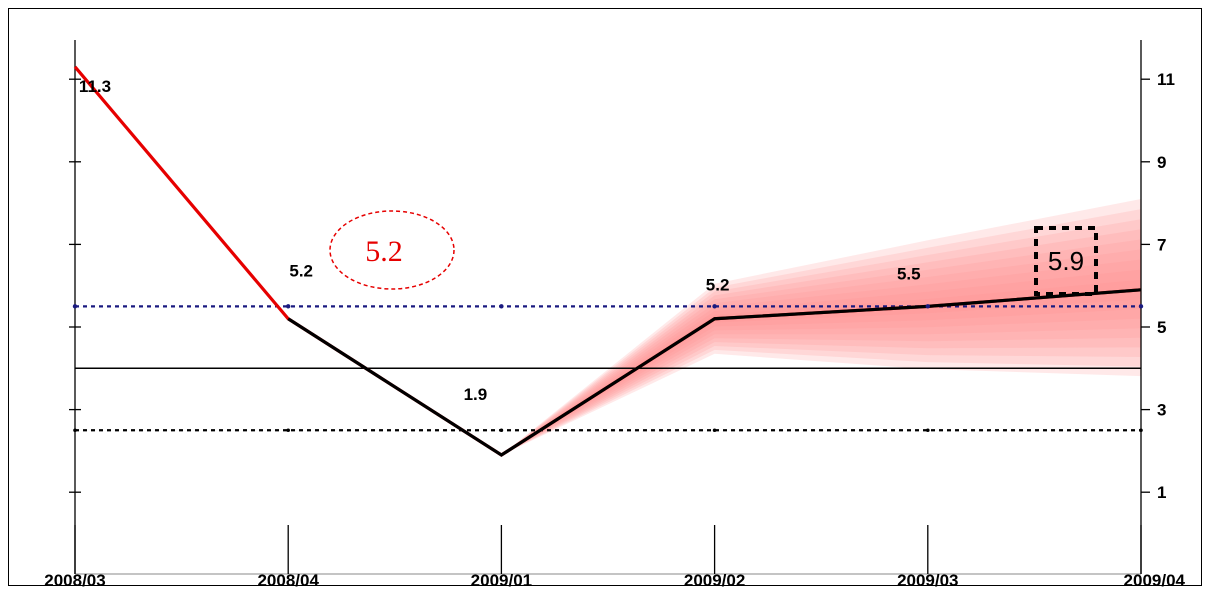 The height and width of the screenshot is (594, 1210). What do you see at coordinates (927, 580) in the screenshot?
I see `x-tick-label: 2009/03` at bounding box center [927, 580].